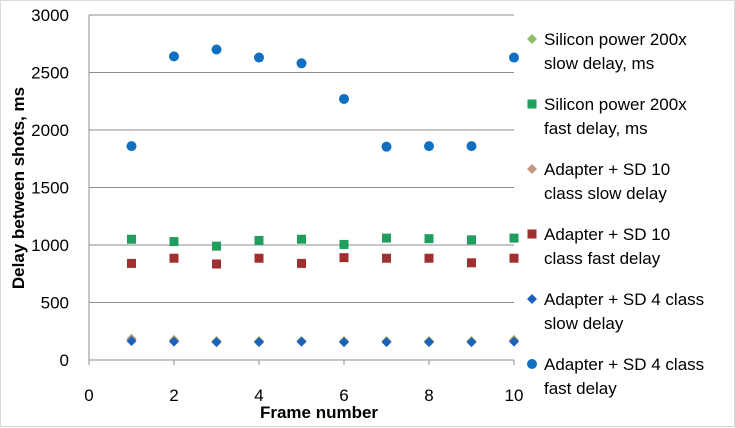  What do you see at coordinates (50, 130) in the screenshot?
I see `y-tick-label: 2000` at bounding box center [50, 130].